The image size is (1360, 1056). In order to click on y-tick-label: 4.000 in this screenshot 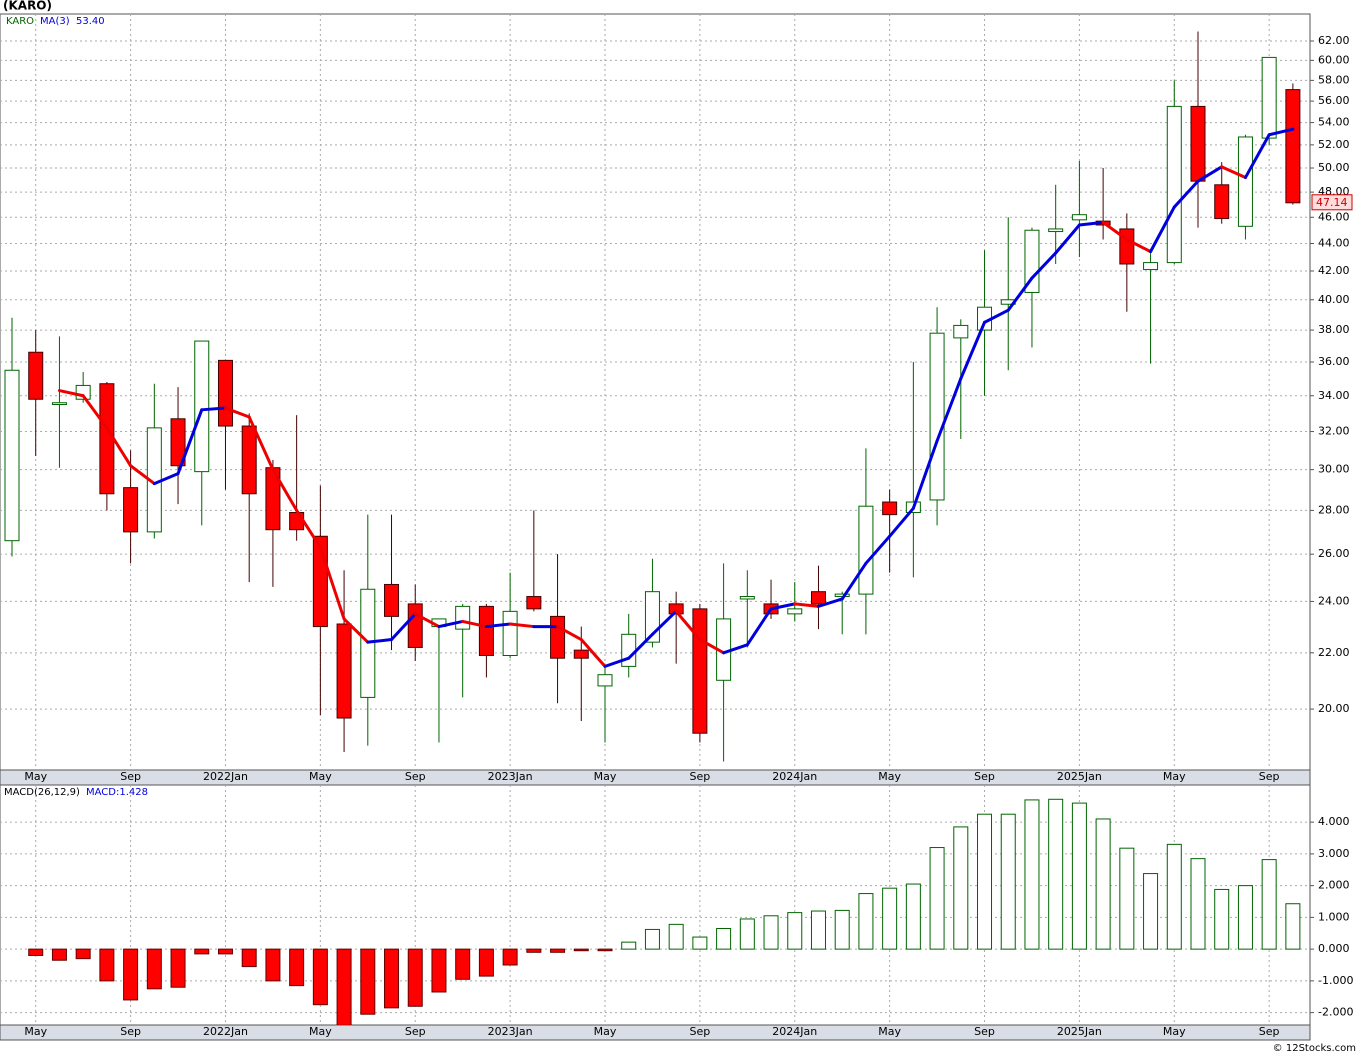, I will do `click(1334, 821)`.